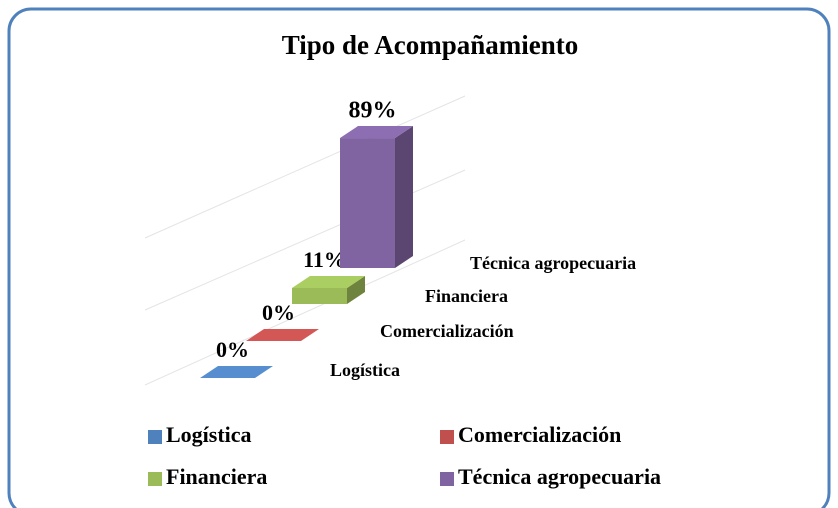 The image size is (838, 508). What do you see at coordinates (430, 45) in the screenshot?
I see `chart-title: Tipo de Acompañamiento` at bounding box center [430, 45].